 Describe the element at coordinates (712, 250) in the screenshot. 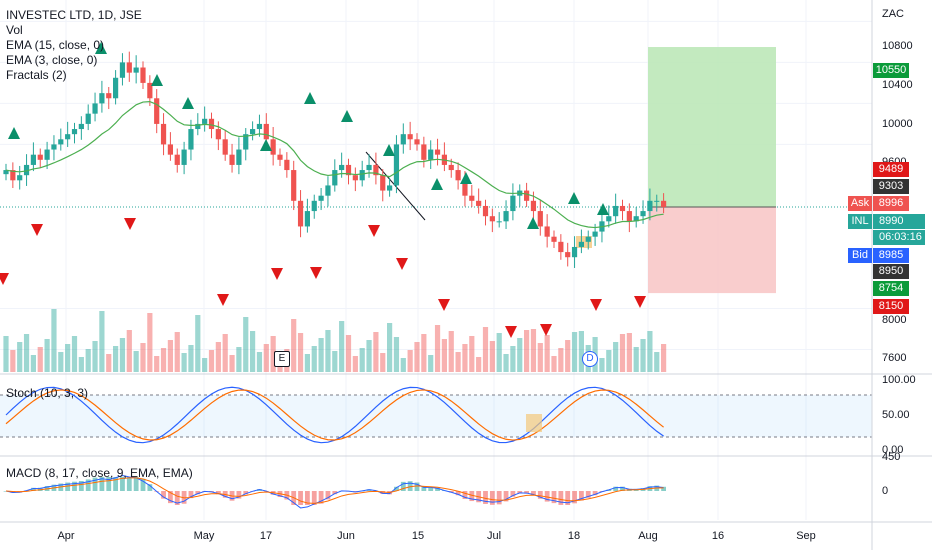

I see `stop-loss-zone` at that location.